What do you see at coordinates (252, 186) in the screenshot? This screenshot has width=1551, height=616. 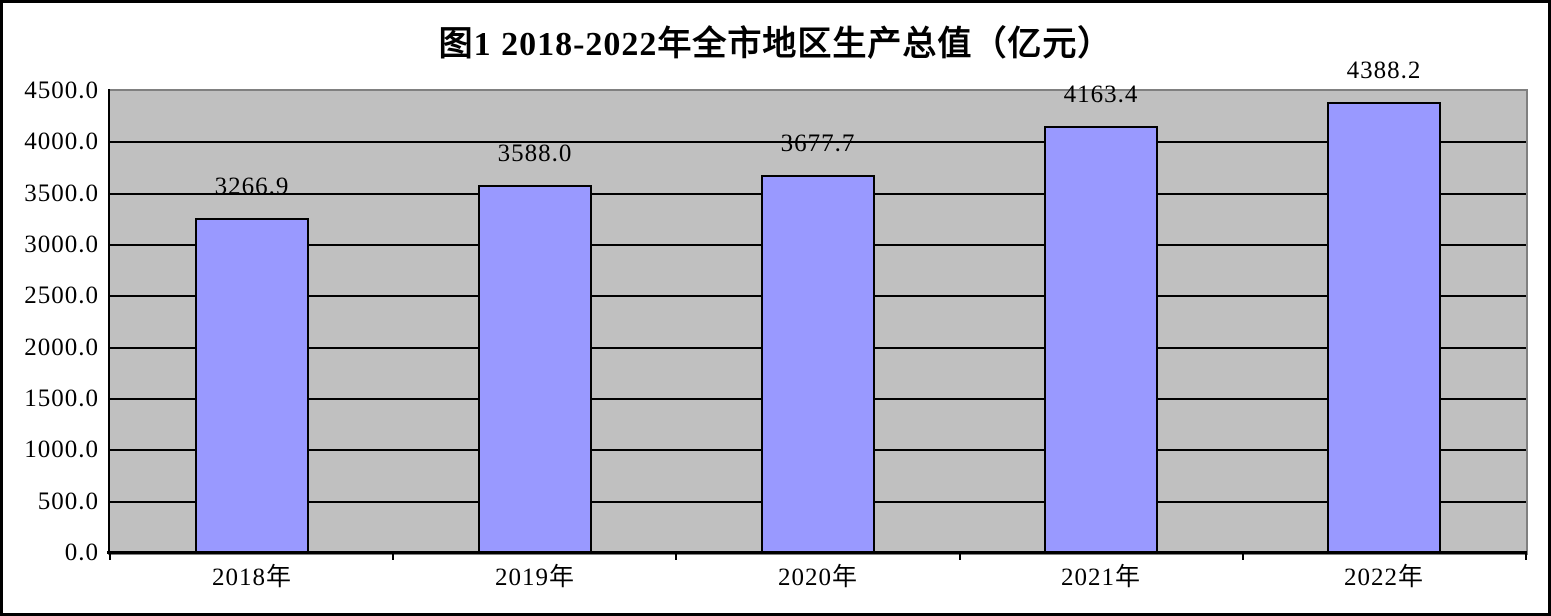 I see `bar-value-label: 3266.9` at bounding box center [252, 186].